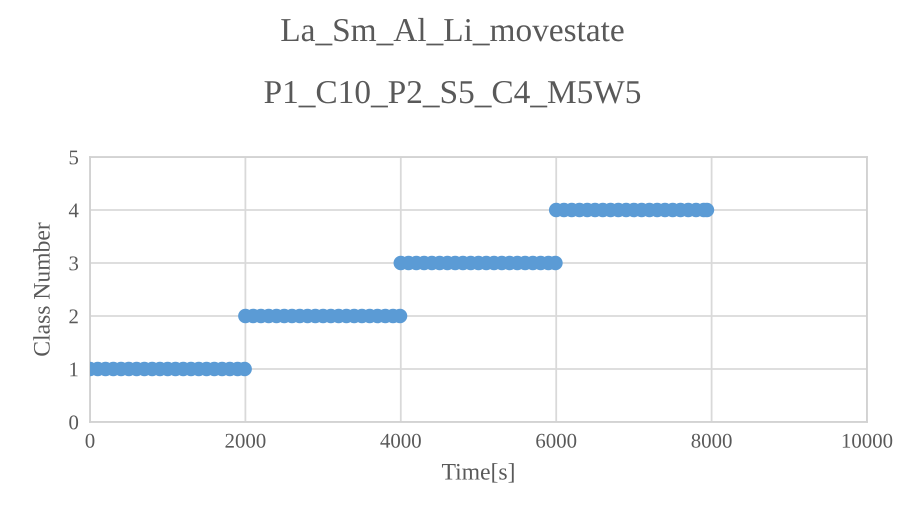 Image resolution: width=905 pixels, height=514 pixels. What do you see at coordinates (90, 441) in the screenshot?
I see `x-tick-label: 0` at bounding box center [90, 441].